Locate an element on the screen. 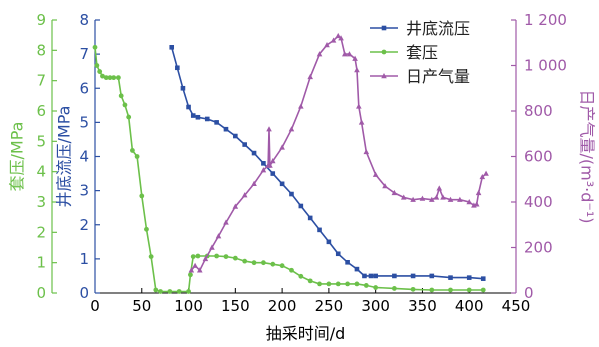  y-axis-title-bhp: 井底流压/MPa is located at coordinates (64, 157).